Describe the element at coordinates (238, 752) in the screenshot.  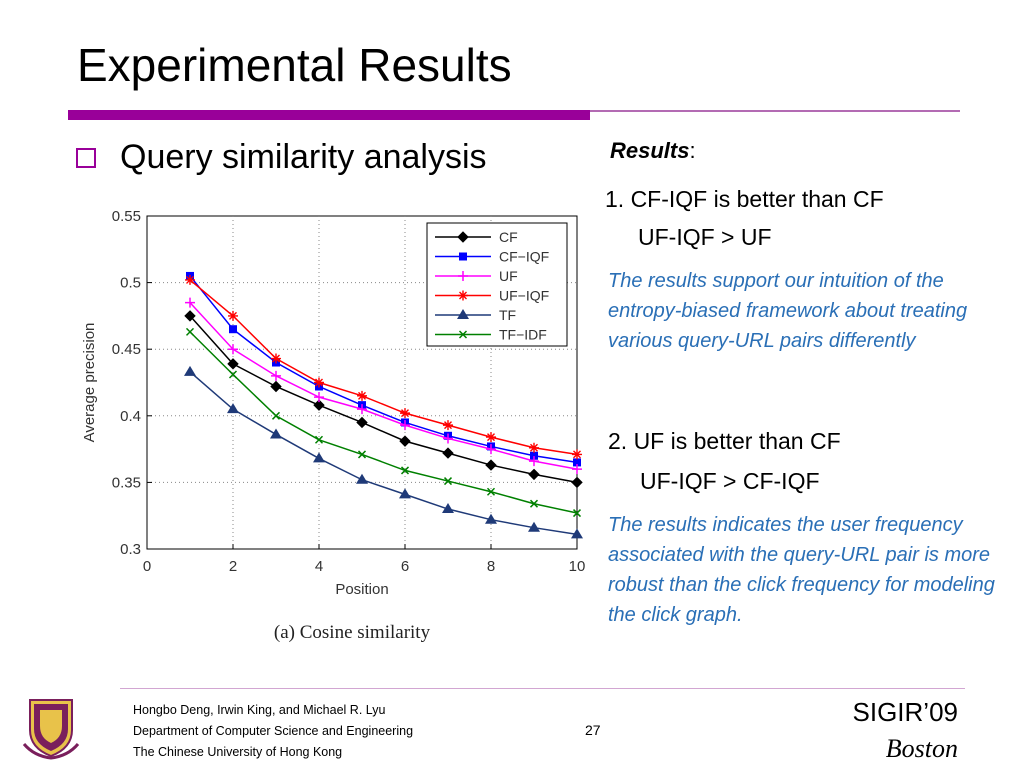
I see `footer-university: The Chinese University of Hong Kong` at that location.